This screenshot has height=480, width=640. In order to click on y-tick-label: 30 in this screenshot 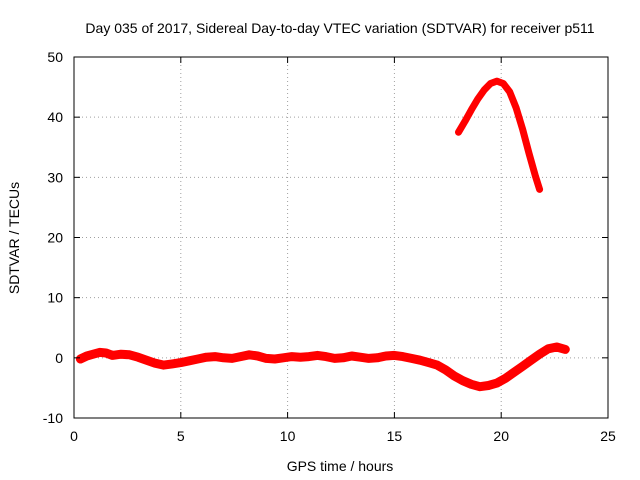, I will do `click(55, 177)`.